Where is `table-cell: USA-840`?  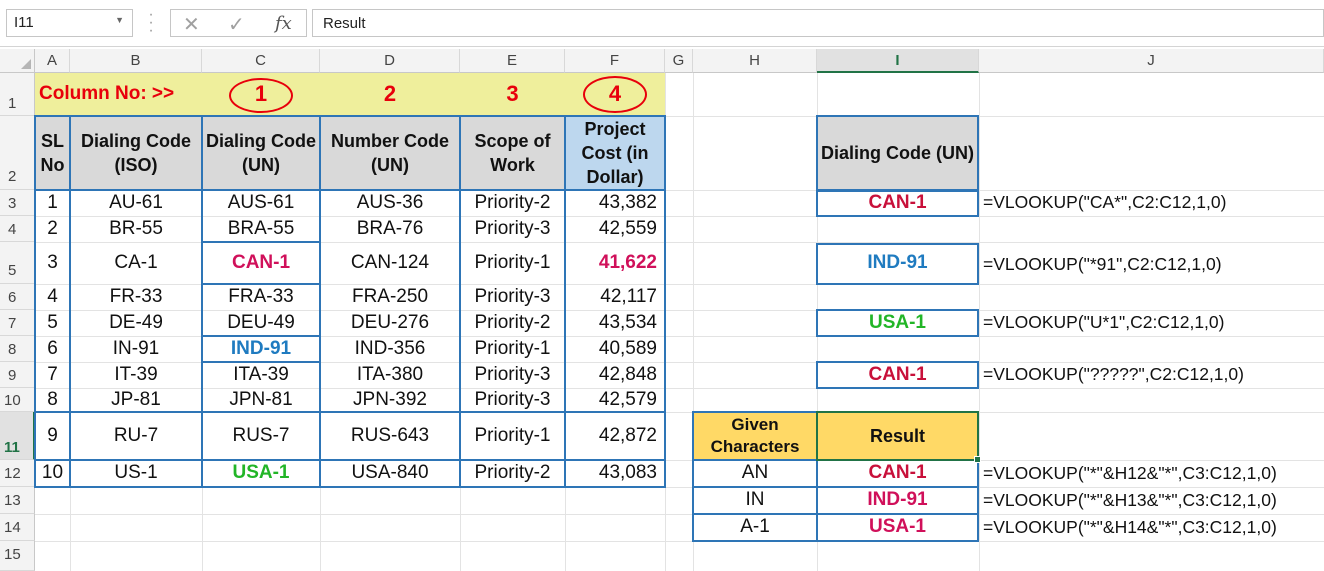
table-cell: USA-840 is located at coordinates (390, 473).